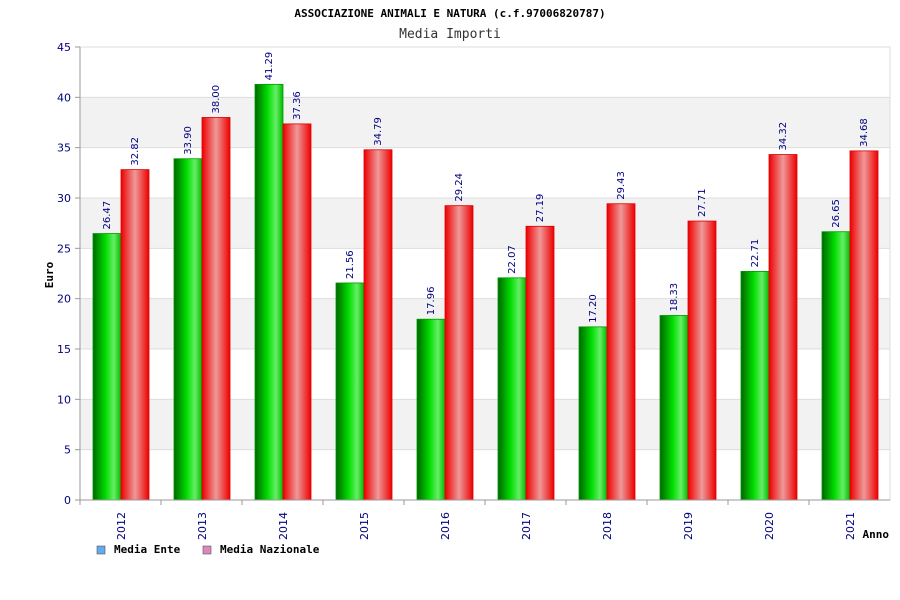 The width and height of the screenshot is (900, 600). Describe the element at coordinates (674, 297) in the screenshot. I see `data-label: 18.33` at that location.